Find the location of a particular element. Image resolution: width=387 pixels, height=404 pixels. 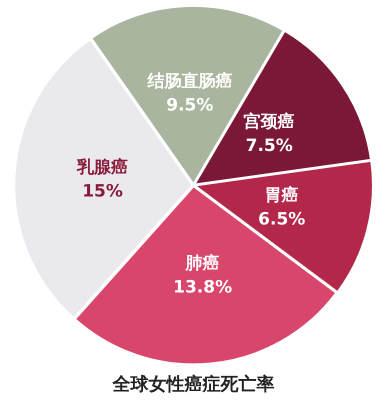

text: 全球女性癌症死亡率 is located at coordinates (193, 384).